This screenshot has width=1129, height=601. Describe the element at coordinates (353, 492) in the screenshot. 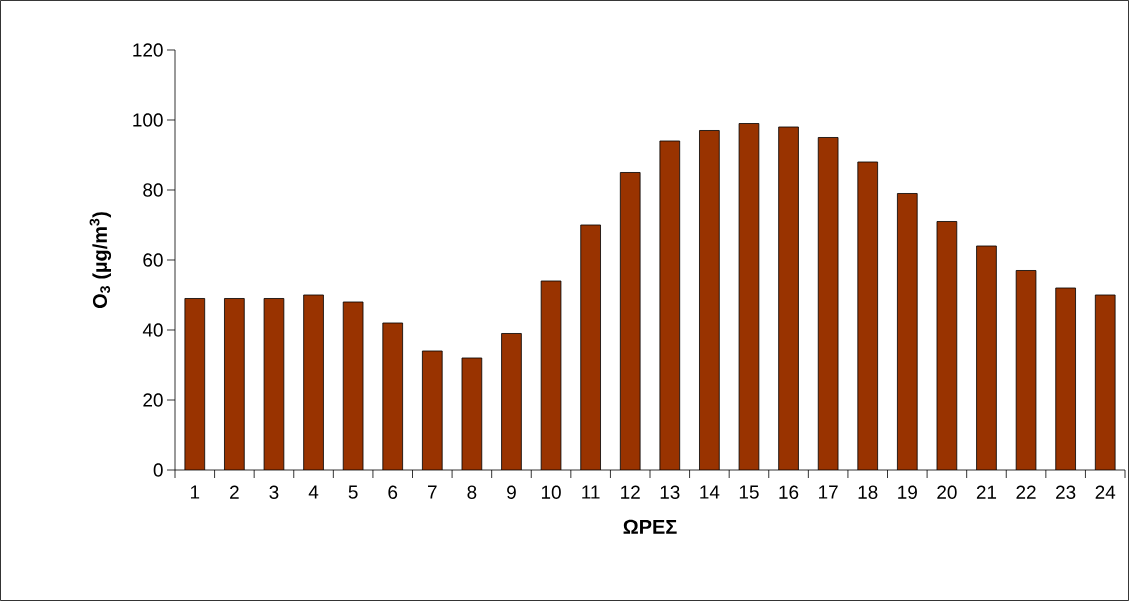

I see `x-tick-label: 5` at that location.